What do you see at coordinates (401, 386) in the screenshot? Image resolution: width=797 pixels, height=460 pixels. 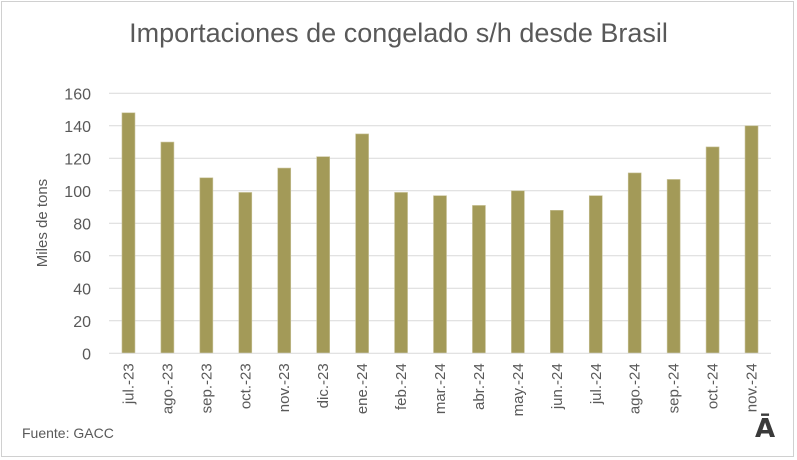 I see `x-tick-label: feb.-24` at bounding box center [401, 386].